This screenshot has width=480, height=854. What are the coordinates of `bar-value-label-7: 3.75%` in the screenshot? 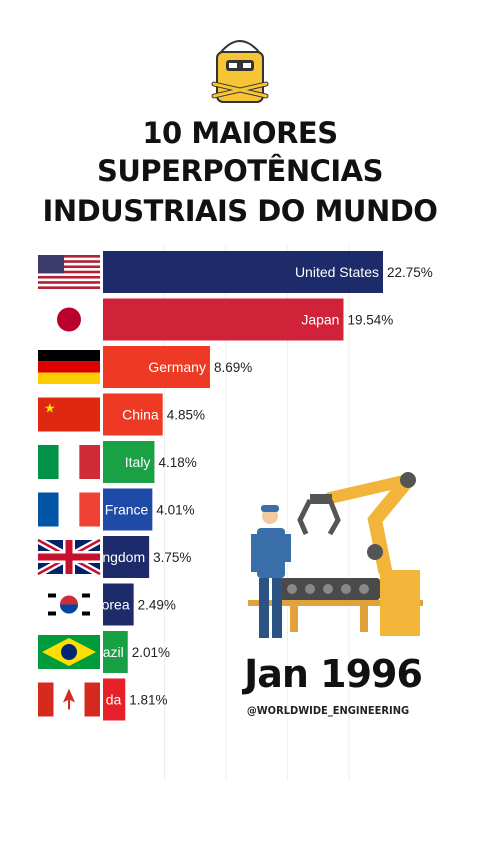 It's located at (172, 557).